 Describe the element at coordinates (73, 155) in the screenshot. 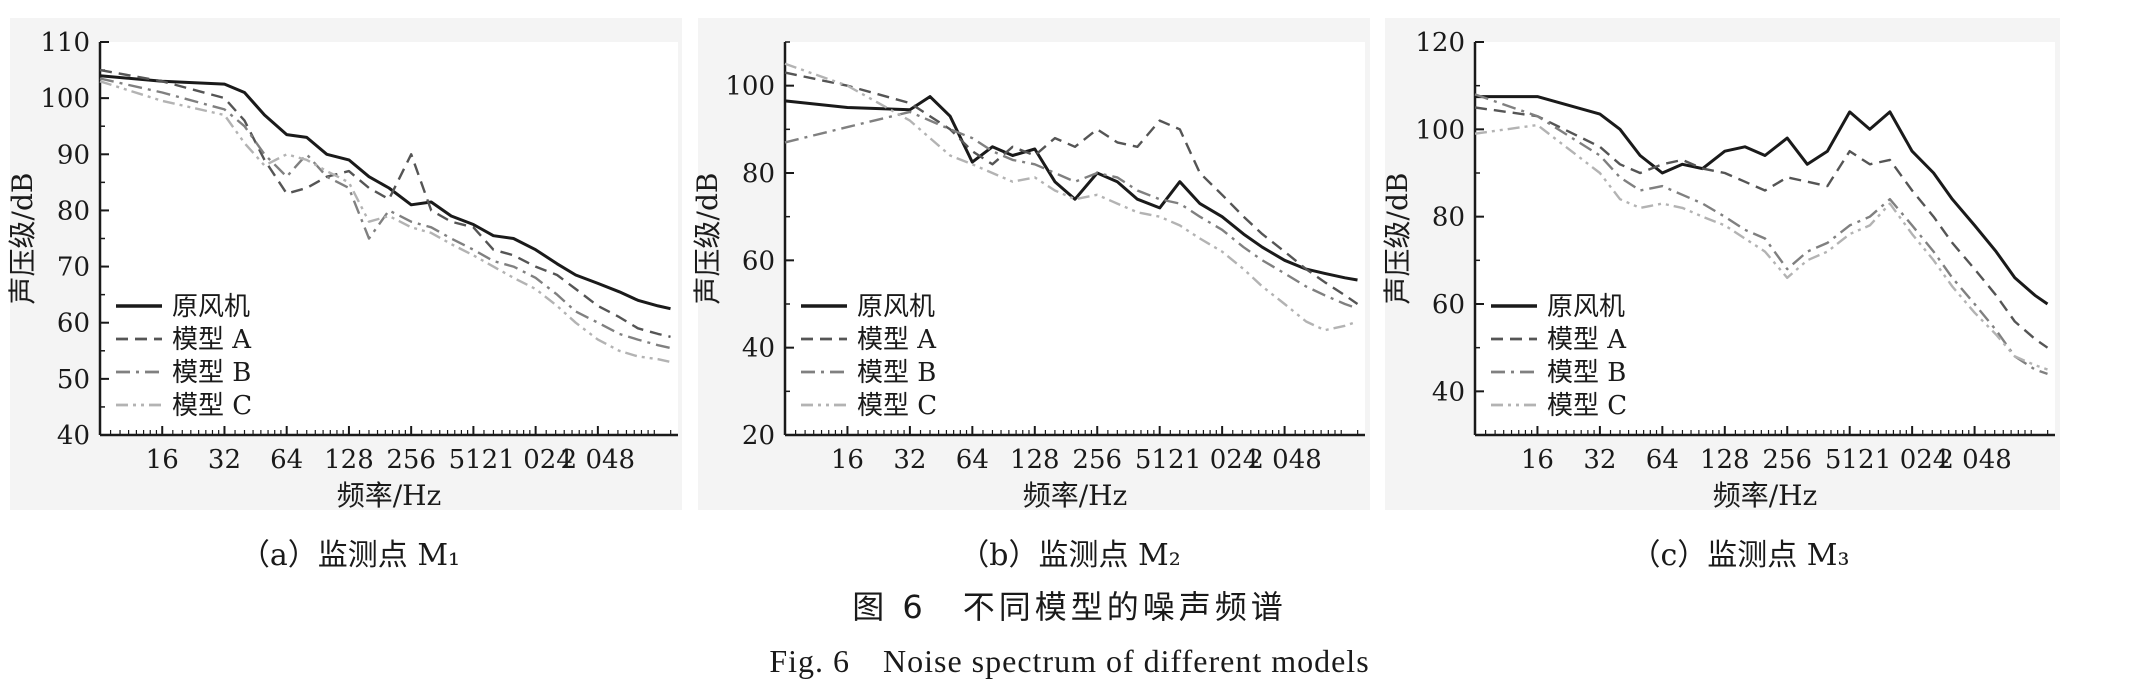

I see `y-tick-label: 90` at that location.